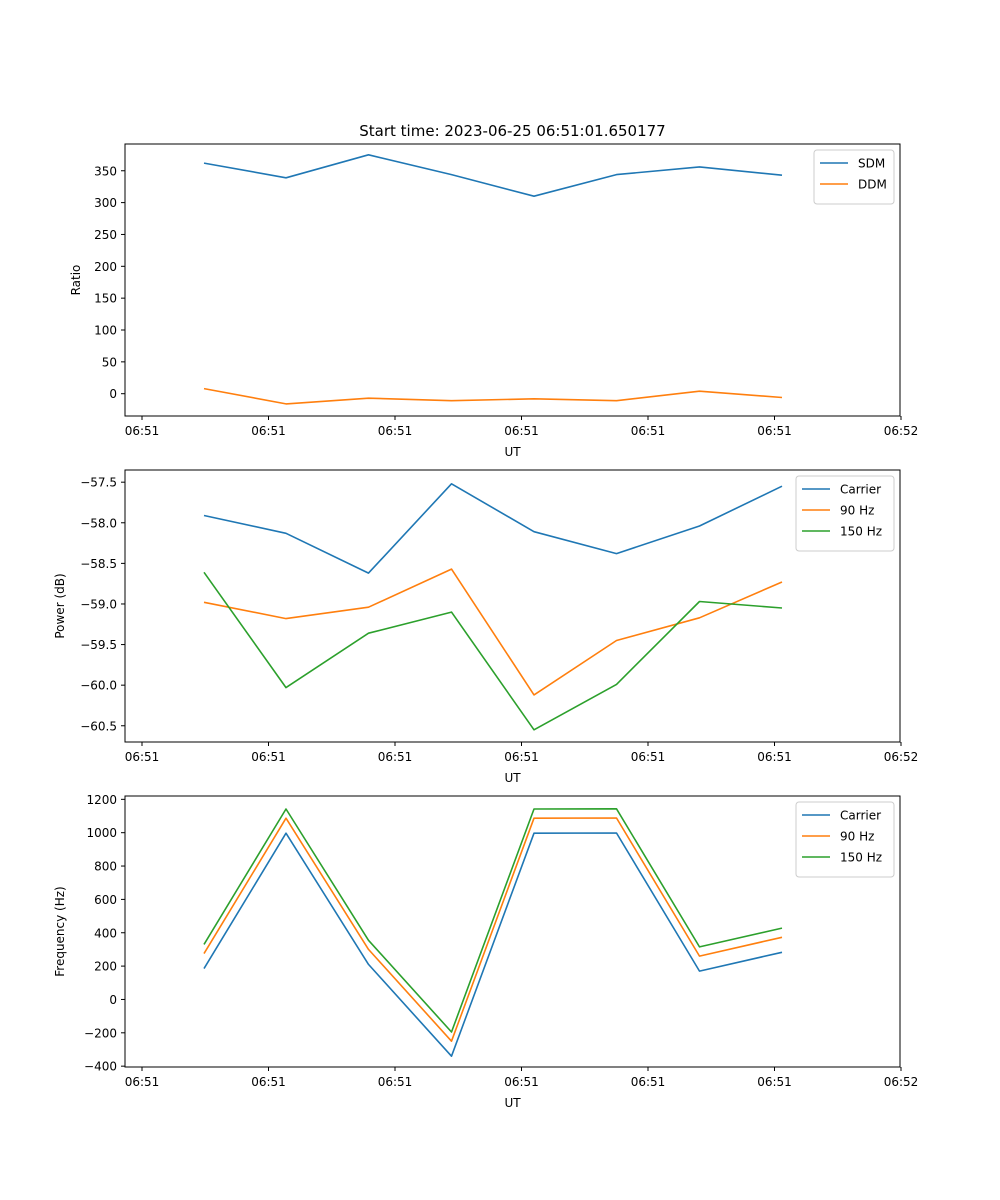 This screenshot has width=1000, height=1200. Describe the element at coordinates (512, 131) in the screenshot. I see `chart-title: Start time: 2023-06-25 06:51:01.650177` at that location.